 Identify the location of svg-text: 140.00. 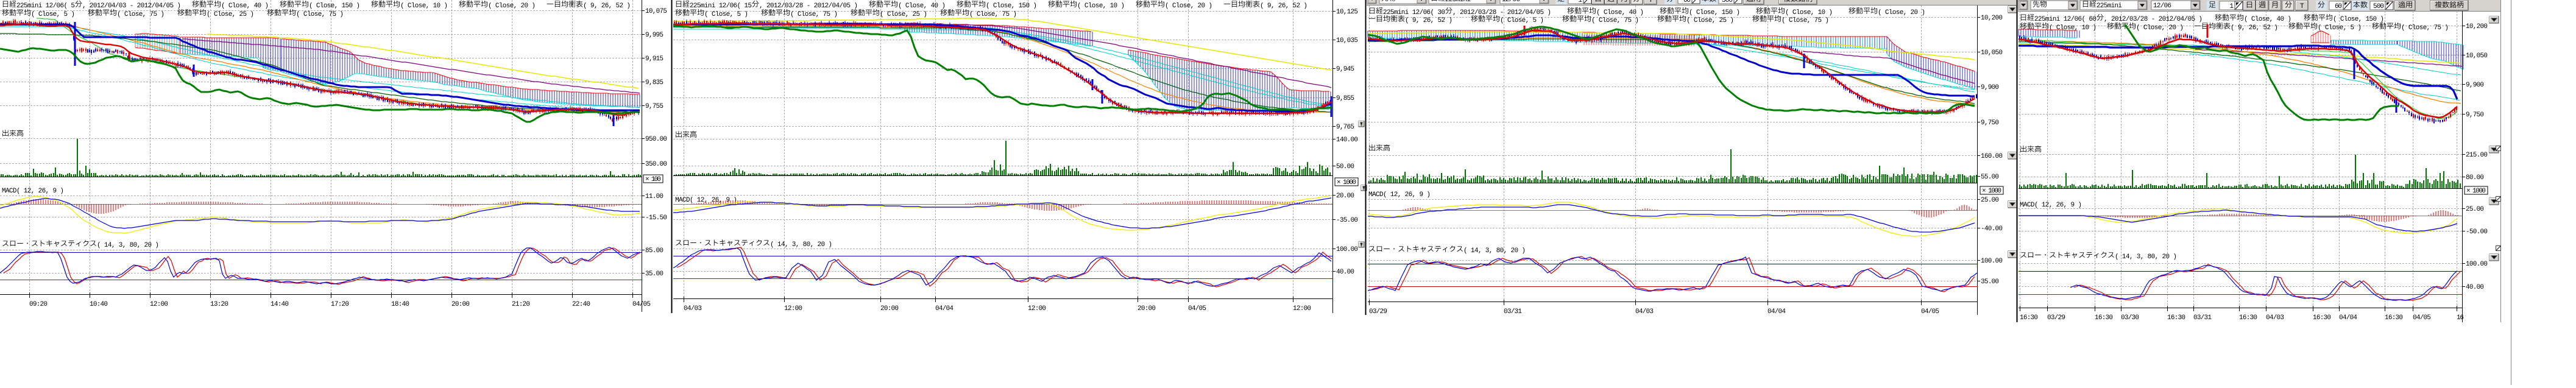
(1347, 140).